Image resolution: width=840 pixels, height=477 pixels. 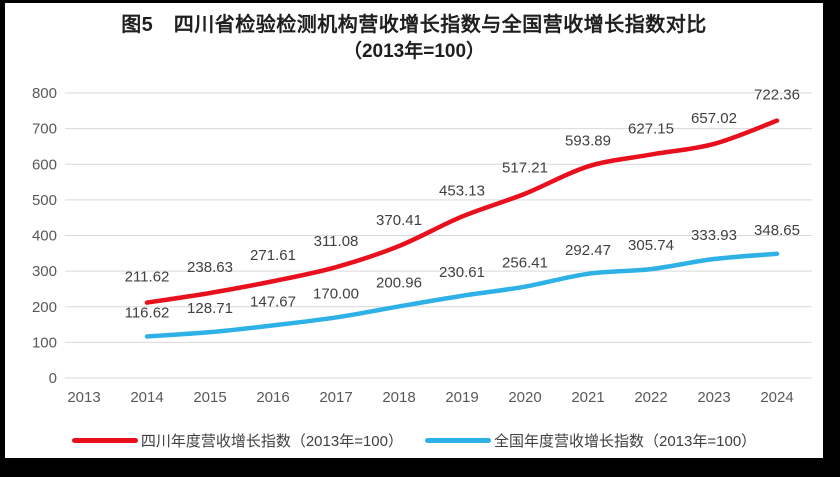 What do you see at coordinates (462, 272) in the screenshot?
I see `svg-text: 230.61` at bounding box center [462, 272].